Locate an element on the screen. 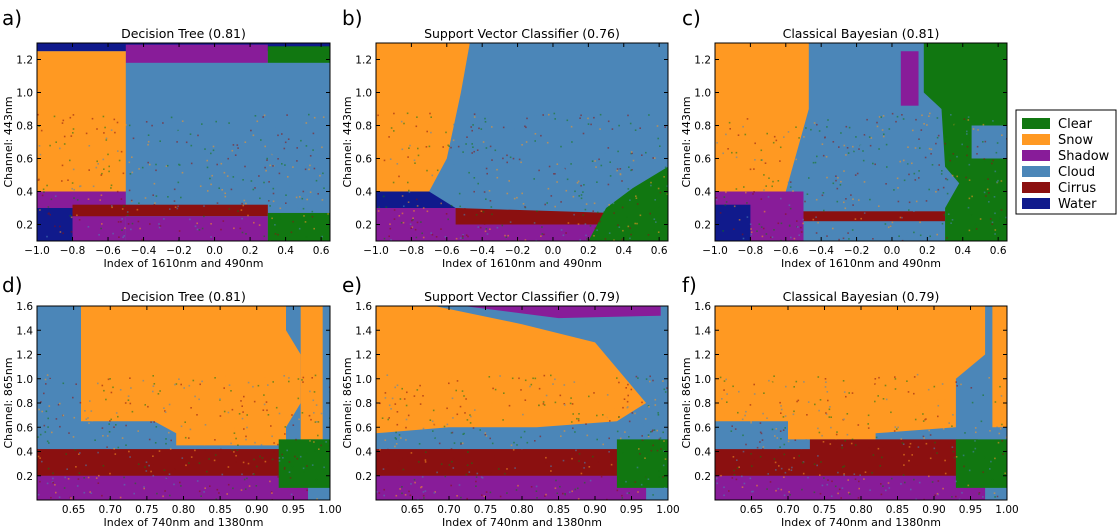 Image resolution: width=1119 pixels, height=532 pixels. panel-title: Classical Bayesian (0.79) is located at coordinates (861, 296).